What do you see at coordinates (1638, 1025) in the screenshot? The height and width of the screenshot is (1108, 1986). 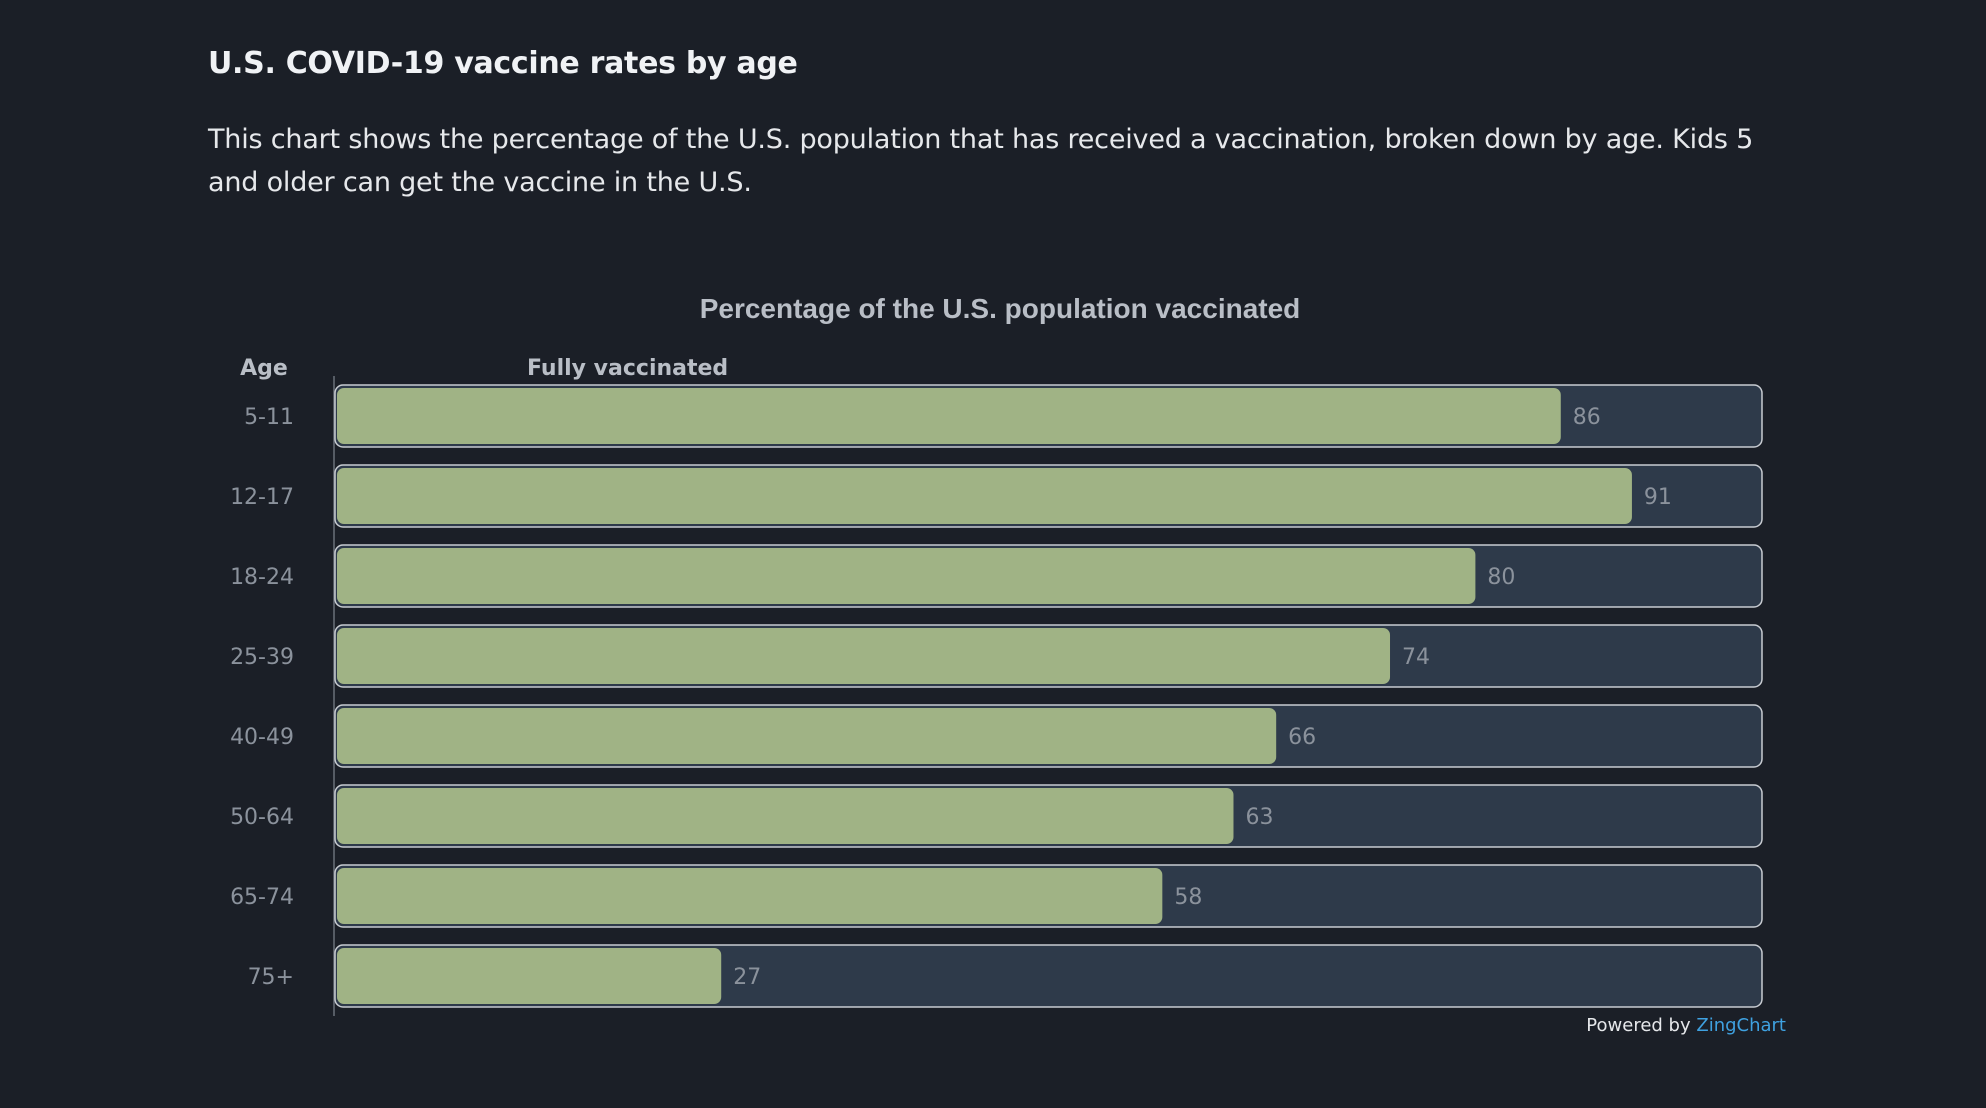 I see `powered-by-text: Powered by` at bounding box center [1638, 1025].